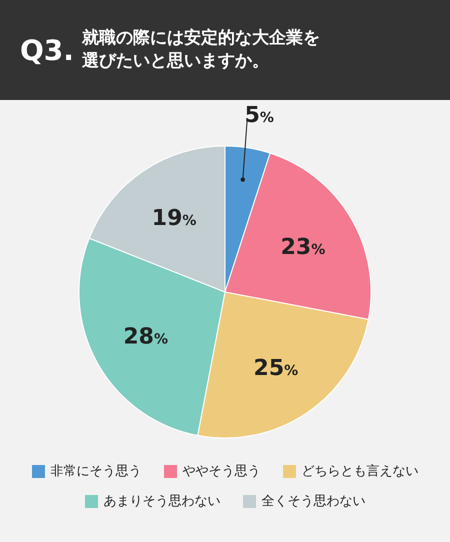  Describe the element at coordinates (276, 368) in the screenshot. I see `data-label: 25%` at that location.